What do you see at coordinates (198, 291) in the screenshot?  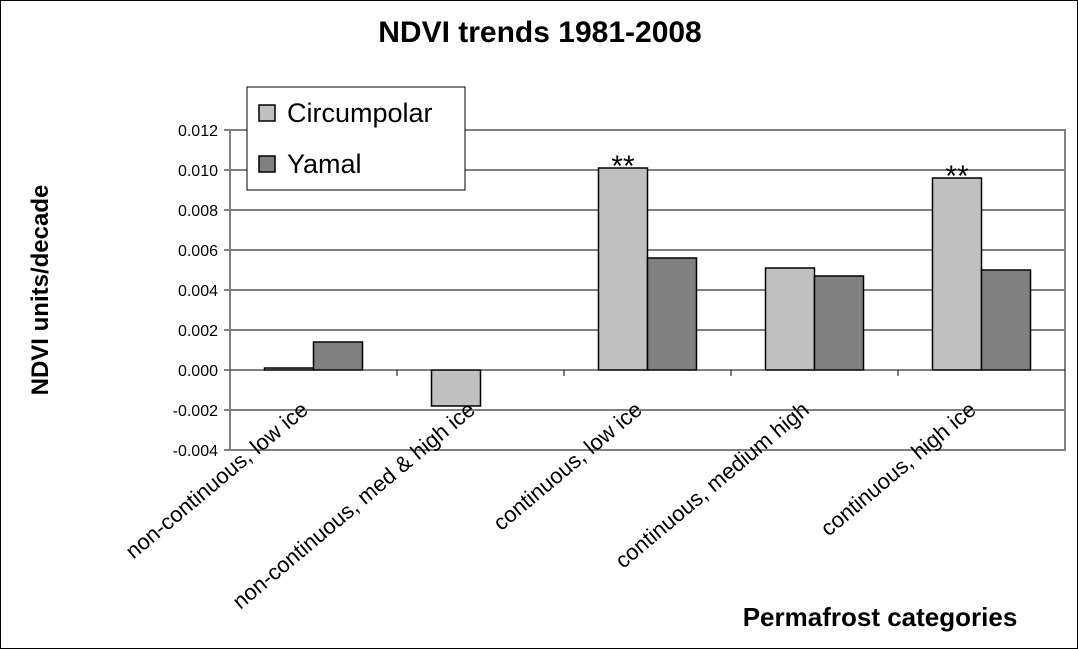 I see `y-tick-label: 0.004` at bounding box center [198, 291].